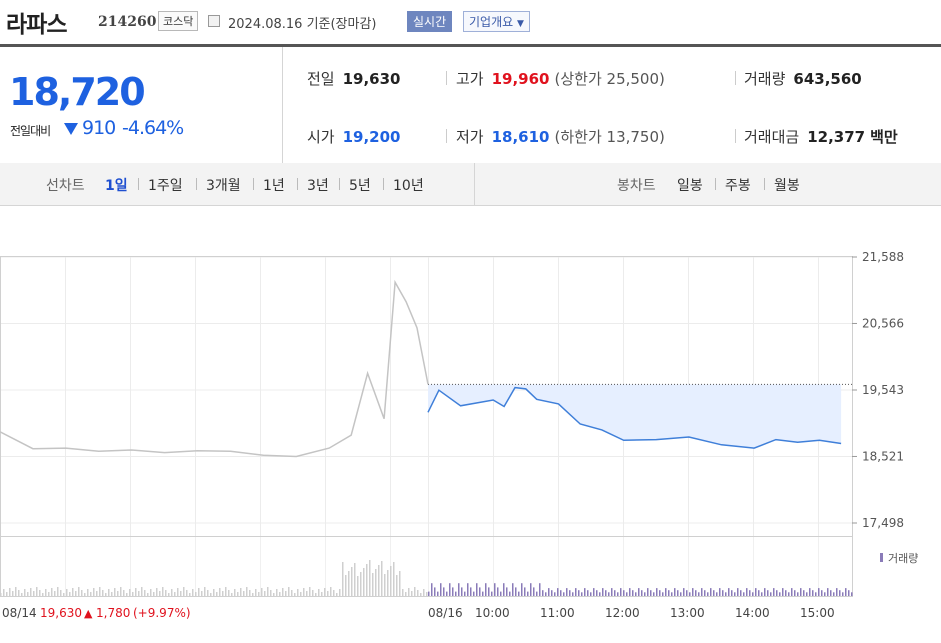  What do you see at coordinates (214, 368) in the screenshot?
I see `prev-day-price-line` at bounding box center [214, 368].